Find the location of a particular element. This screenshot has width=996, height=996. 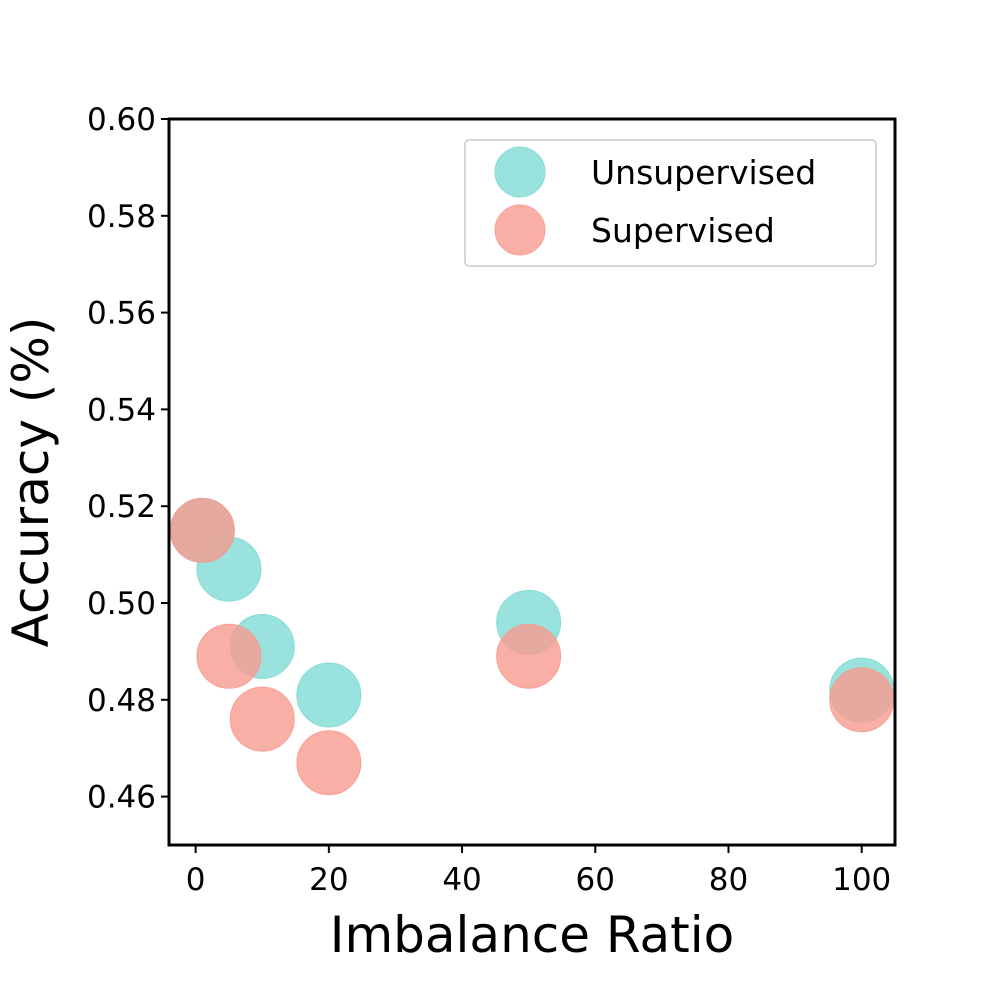

x-tick-label-2: 40 is located at coordinates (461, 880).